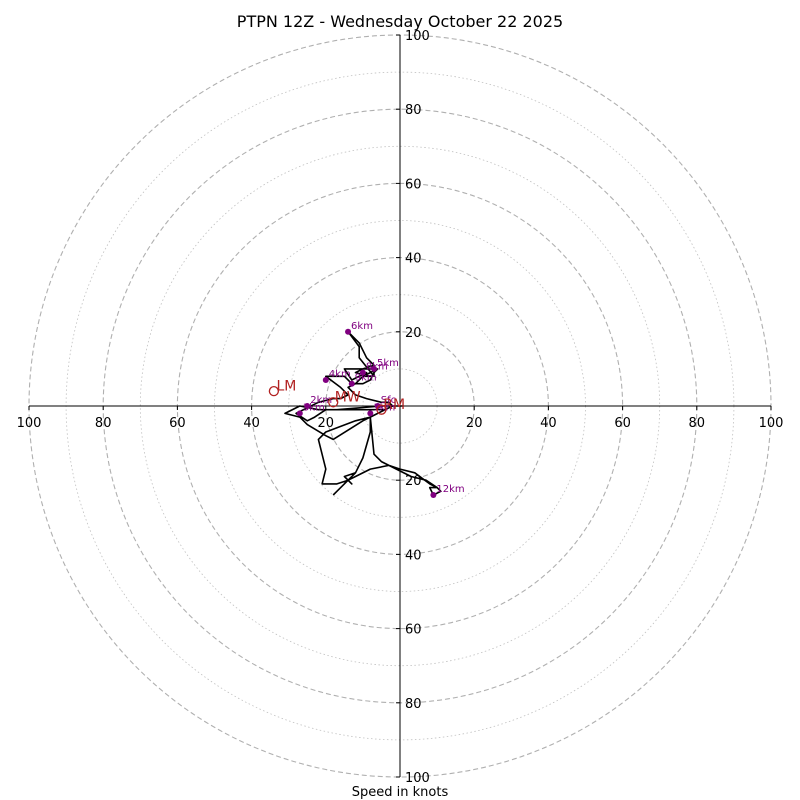  I want to click on motion-label-lm: LM, so click(286, 386).